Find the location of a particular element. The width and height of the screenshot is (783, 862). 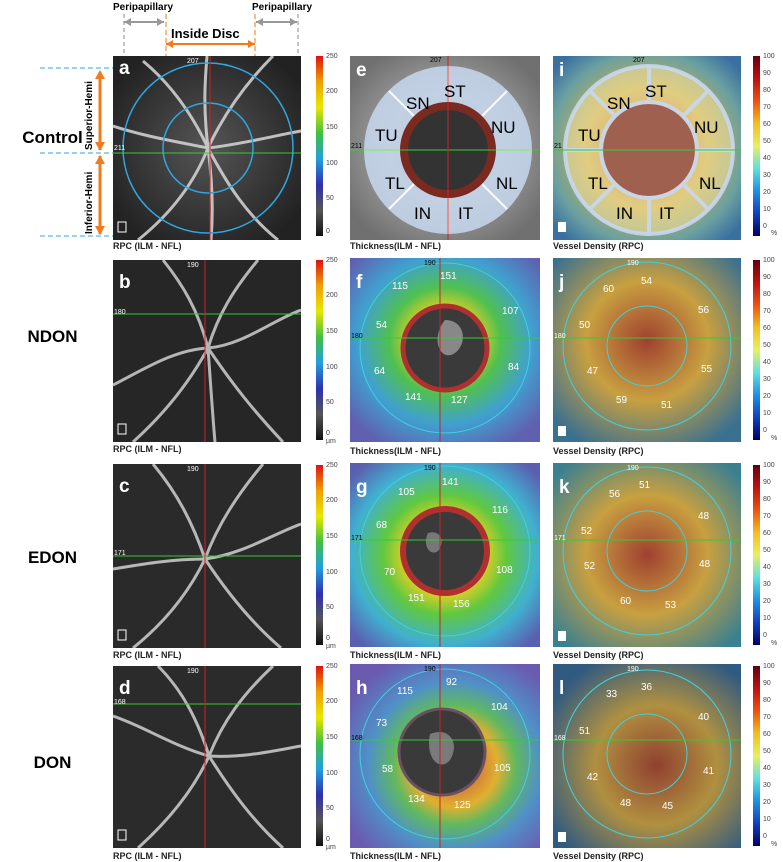

value-tl: 58 is located at coordinates (388, 769).